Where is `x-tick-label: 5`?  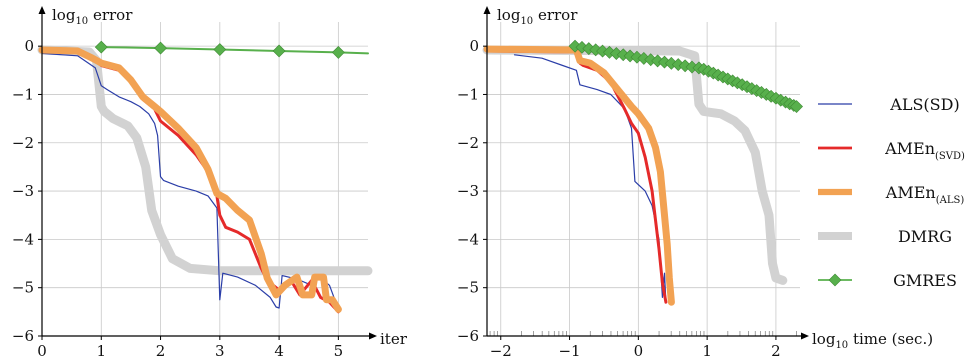
x-tick-label: 5 is located at coordinates (339, 351).